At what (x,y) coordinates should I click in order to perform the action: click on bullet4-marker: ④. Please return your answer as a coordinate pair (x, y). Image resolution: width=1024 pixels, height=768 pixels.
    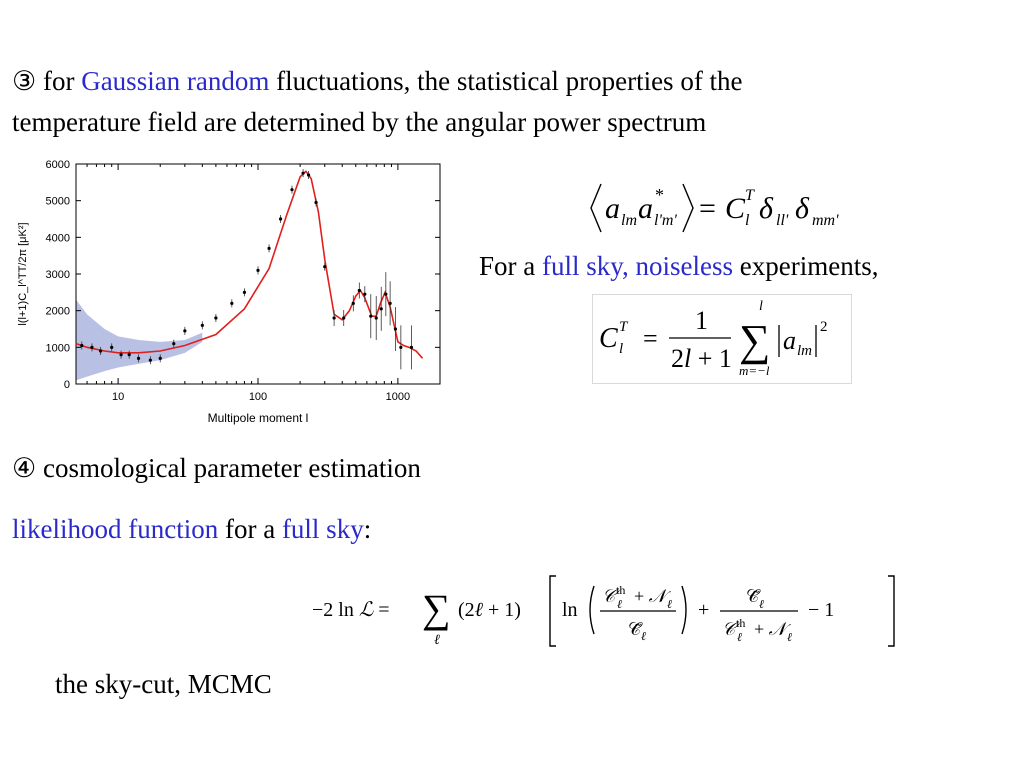
    Looking at the image, I should click on (24, 468).